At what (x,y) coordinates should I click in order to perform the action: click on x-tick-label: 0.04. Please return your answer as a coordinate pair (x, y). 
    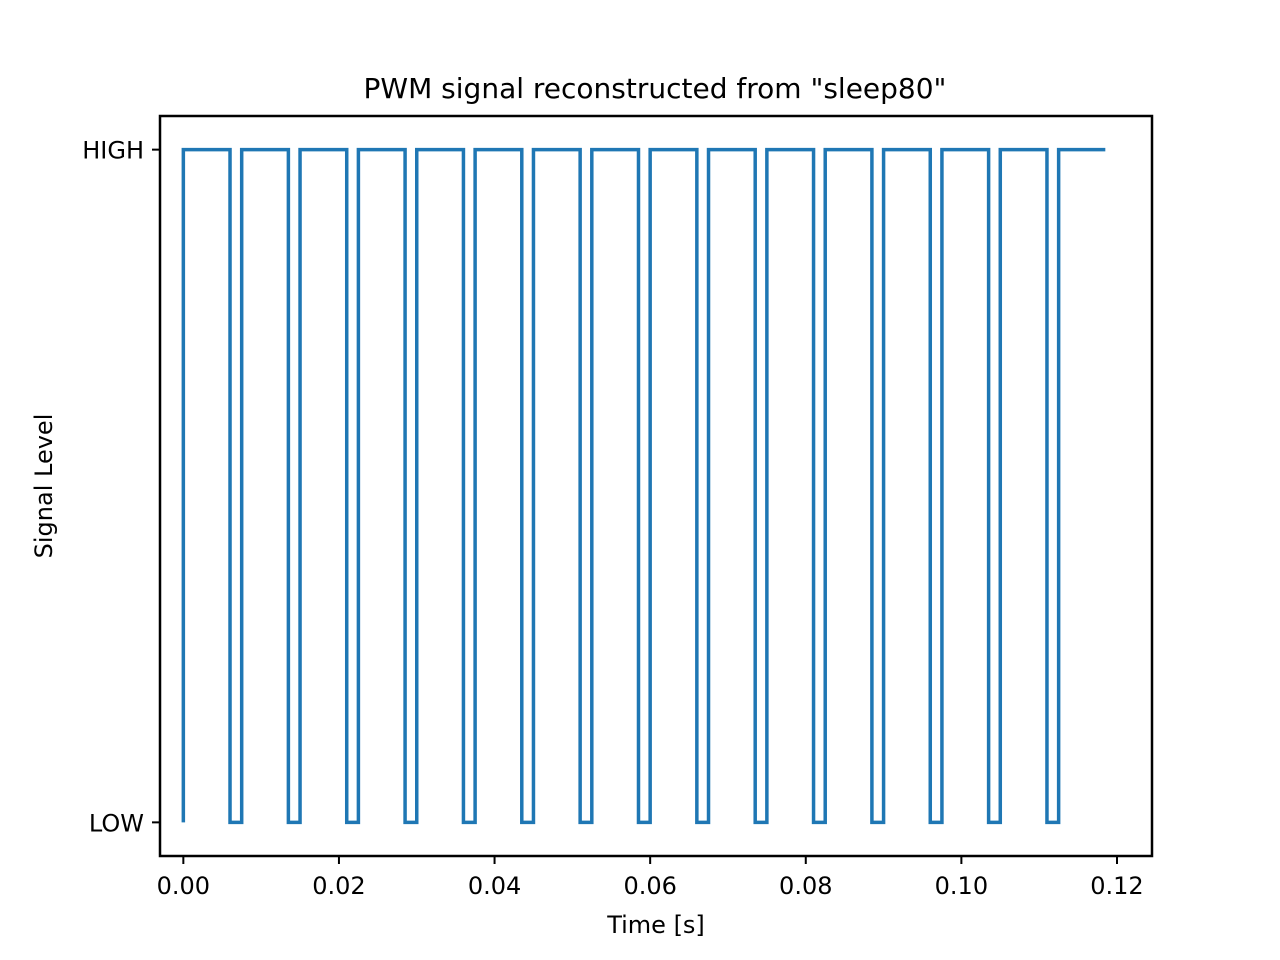
    Looking at the image, I should click on (494, 886).